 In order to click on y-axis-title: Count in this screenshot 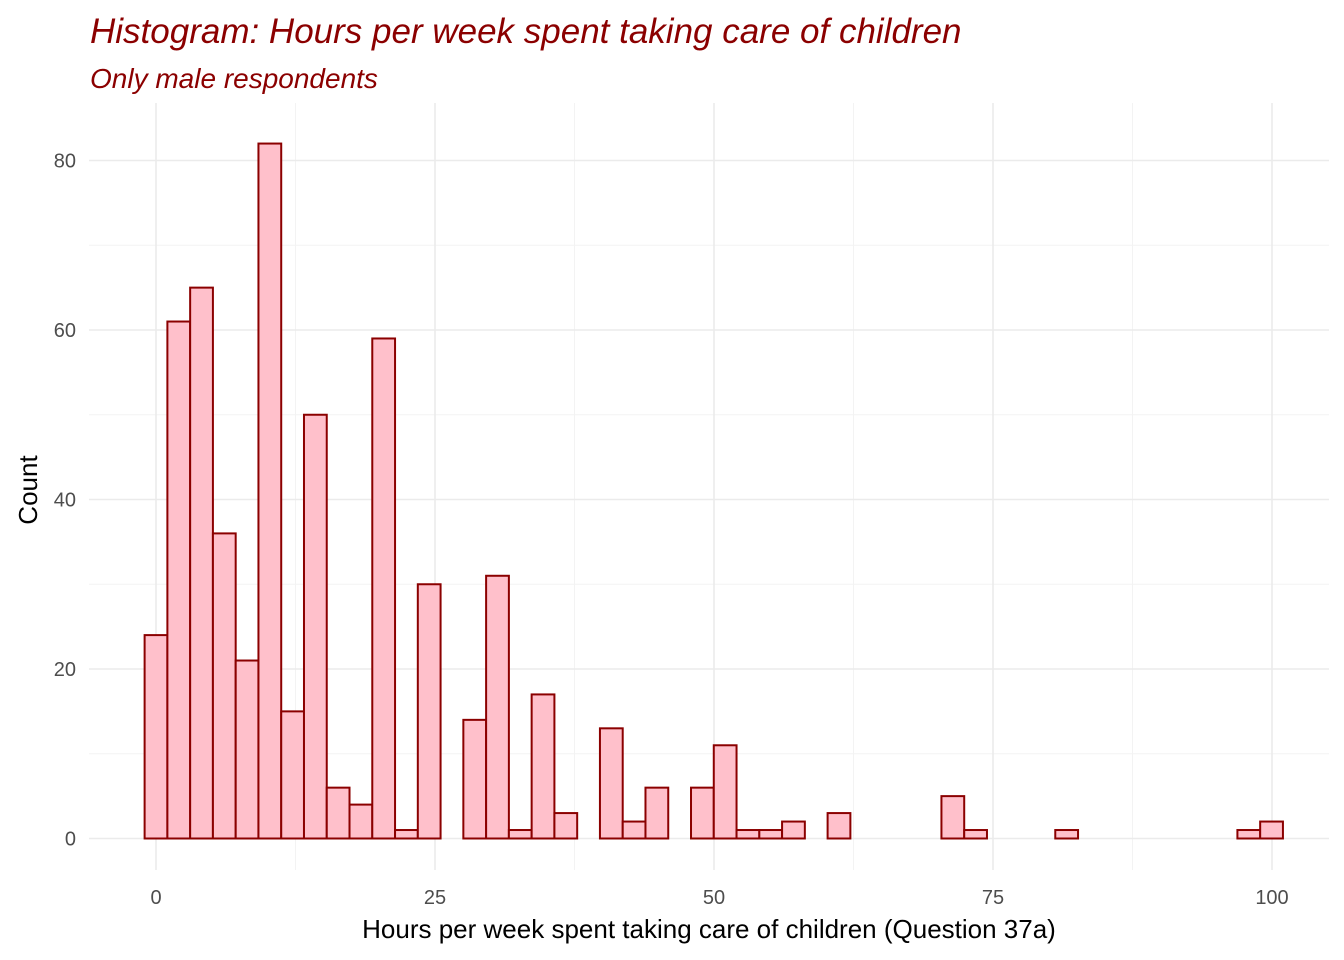, I will do `click(28, 490)`.